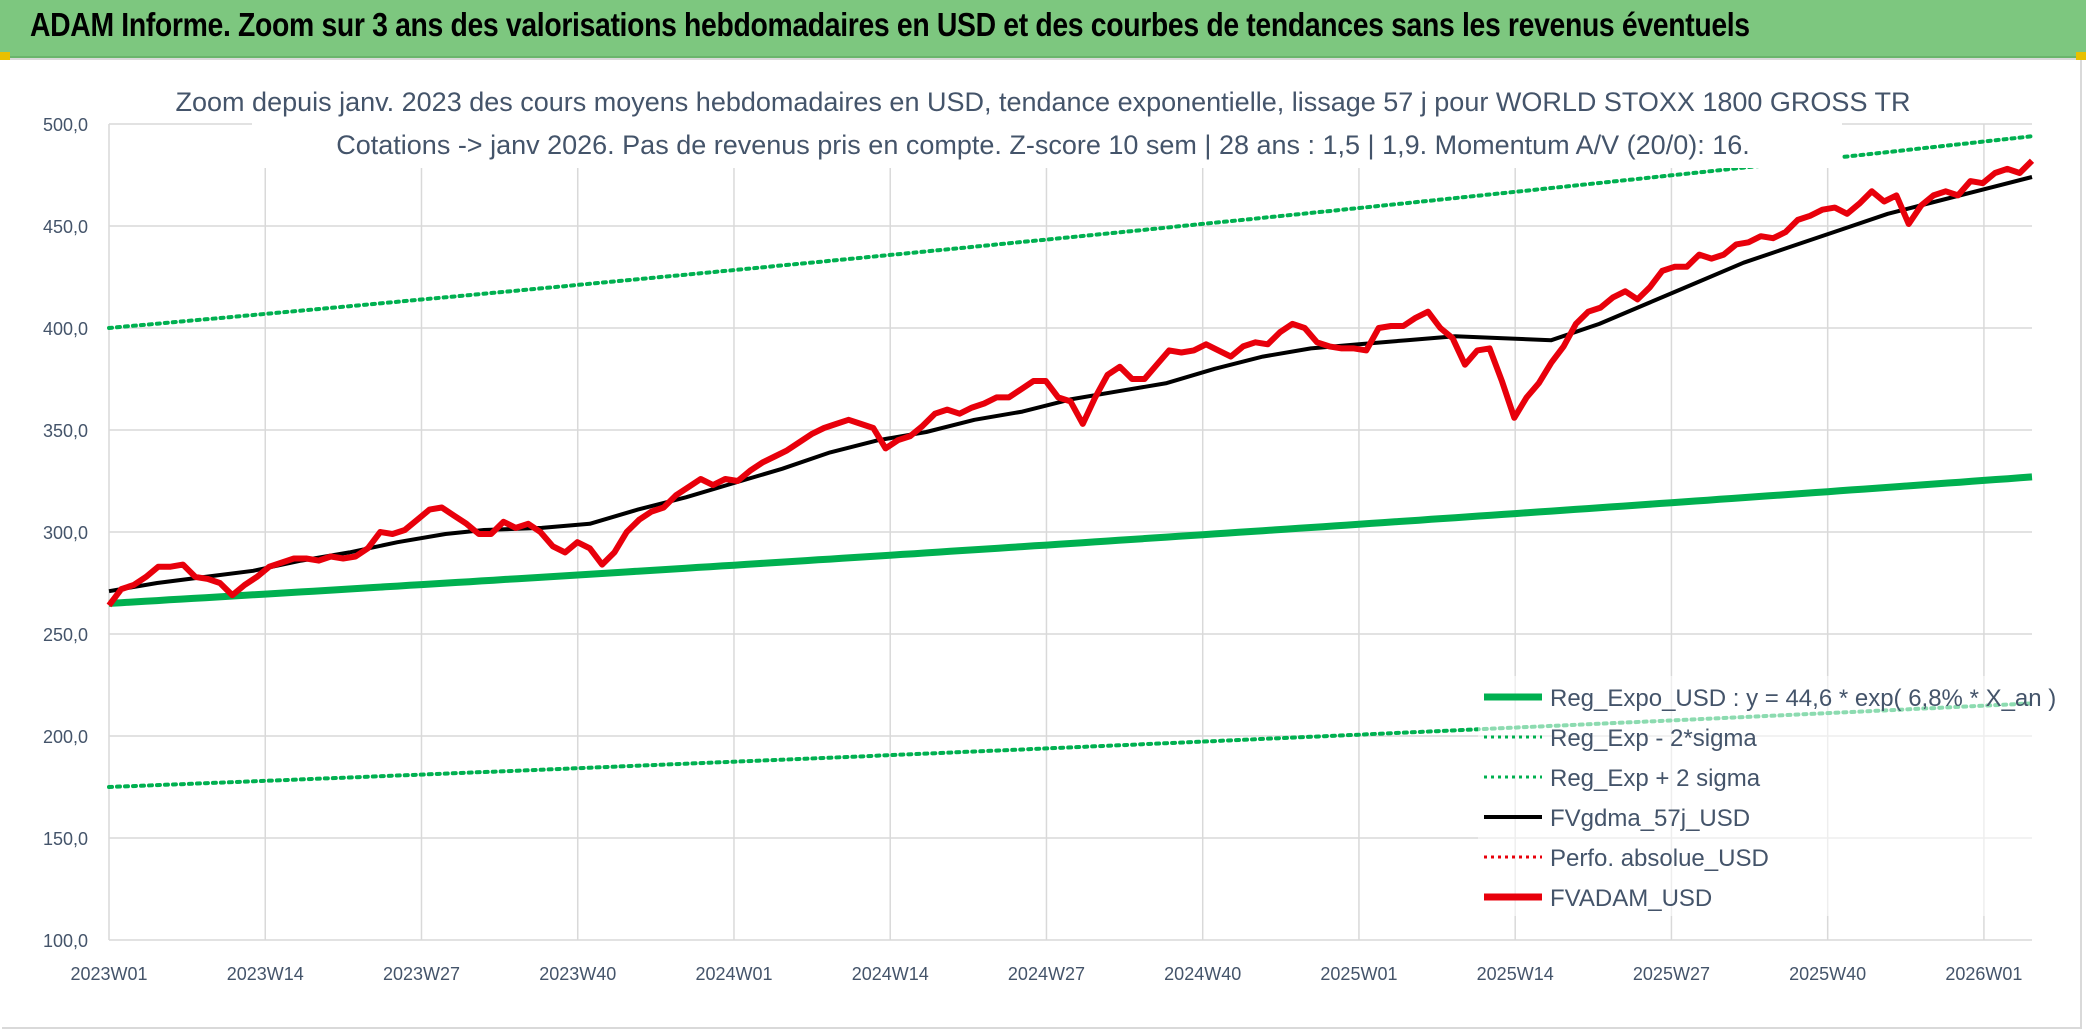 The image size is (2086, 1031). I want to click on x-tick-label: 2025W27, so click(1671, 974).